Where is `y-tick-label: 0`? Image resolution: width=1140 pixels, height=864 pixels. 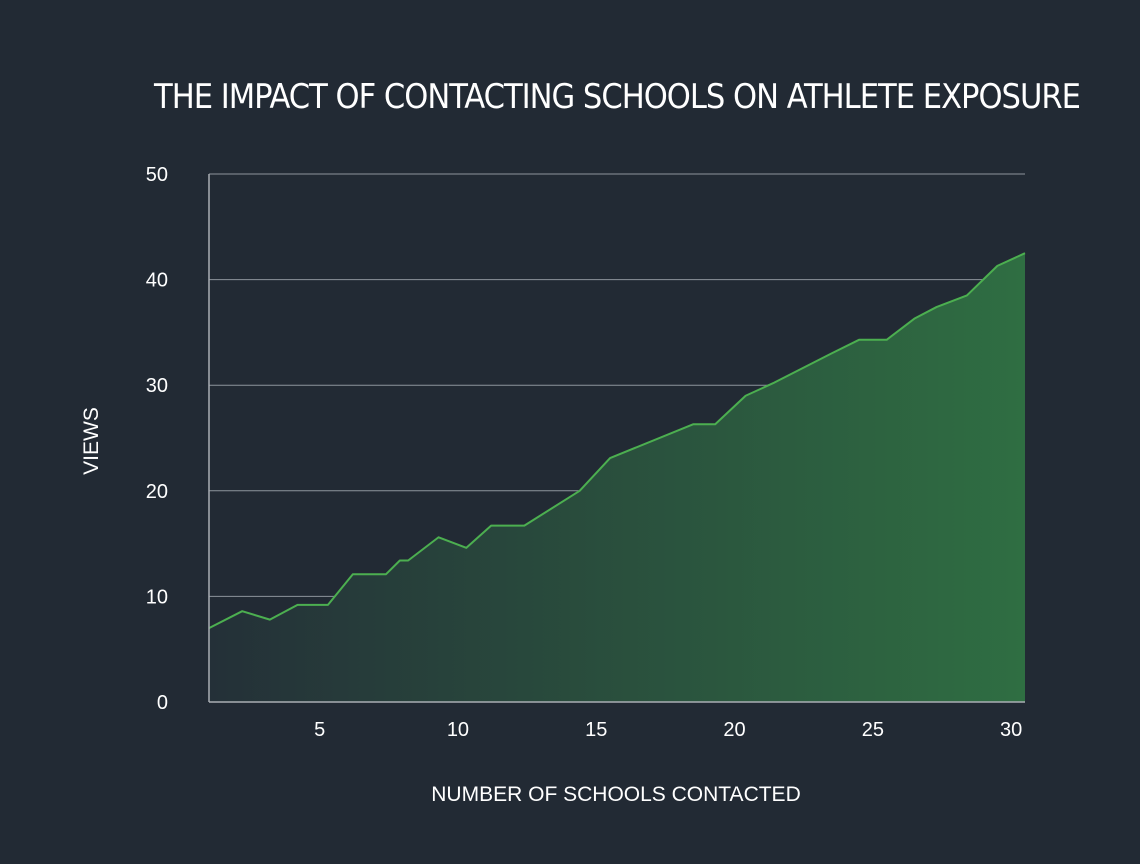 y-tick-label: 0 is located at coordinates (162, 703).